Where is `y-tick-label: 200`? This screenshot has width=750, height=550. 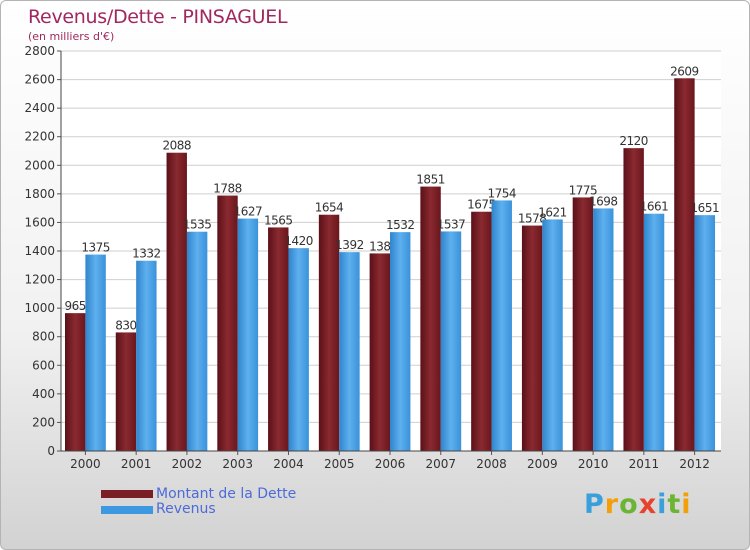
y-tick-label: 200 is located at coordinates (43, 422).